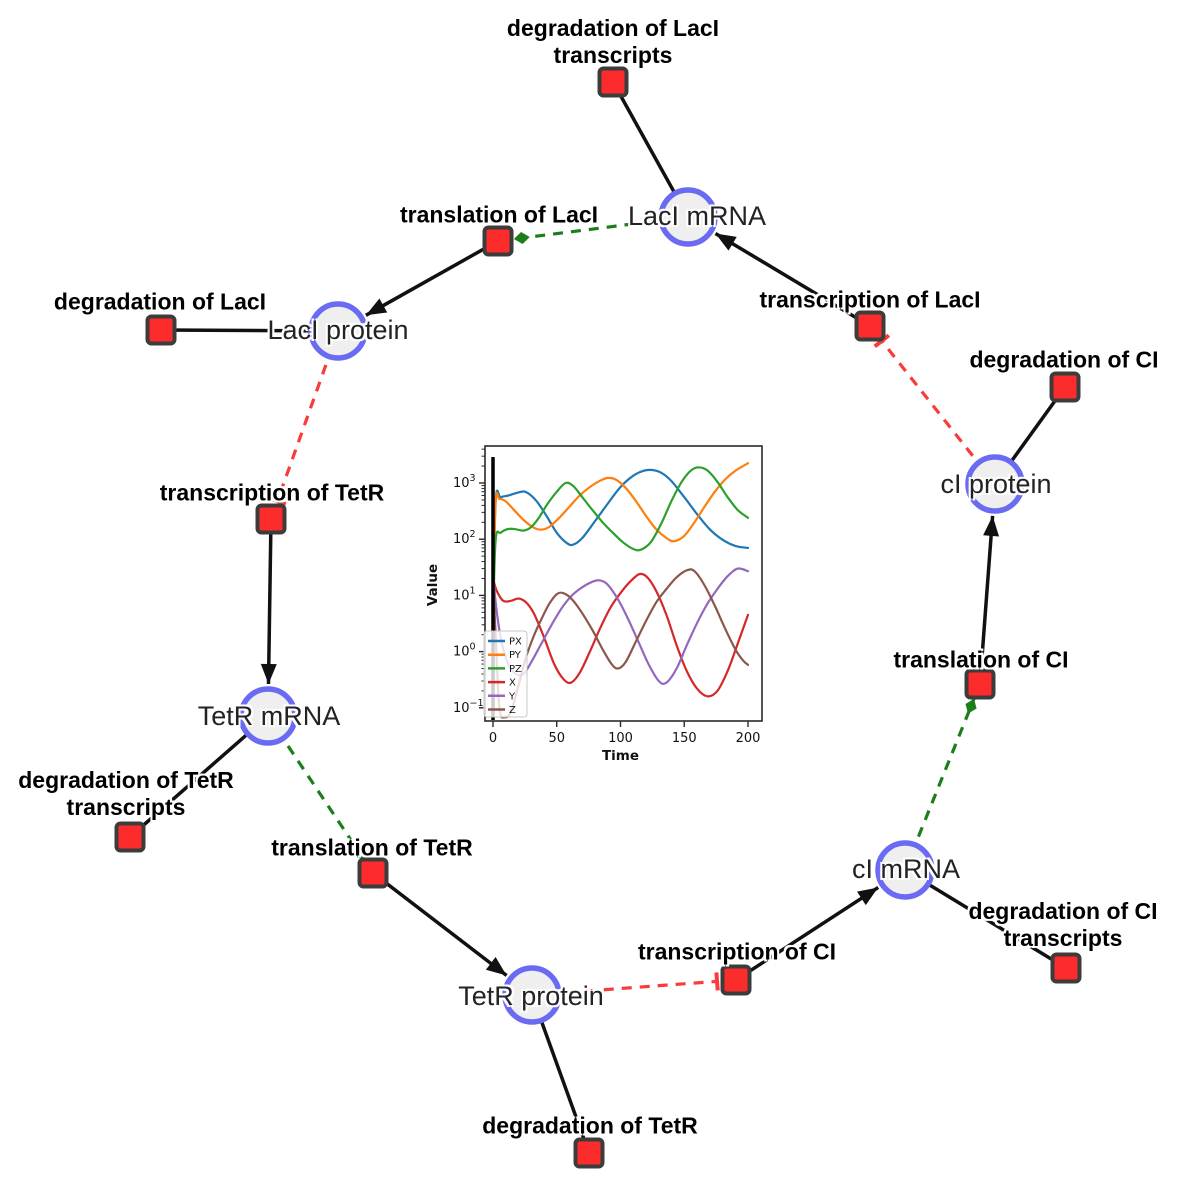 This screenshot has height=1200, width=1189. What do you see at coordinates (620, 756) in the screenshot?
I see `x-axis-label: Time` at bounding box center [620, 756].